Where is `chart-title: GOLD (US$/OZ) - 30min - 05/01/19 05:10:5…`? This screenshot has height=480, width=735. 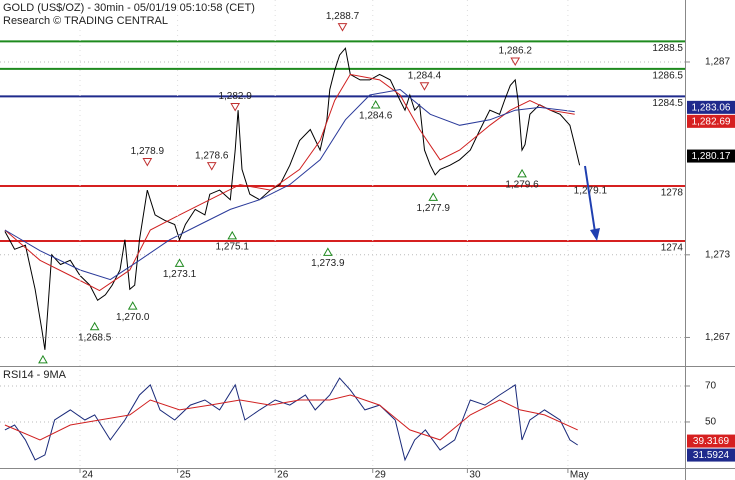
chart-title: GOLD (US$/OZ) - 30min - 05/01/19 05:10:5… is located at coordinates (129, 8).